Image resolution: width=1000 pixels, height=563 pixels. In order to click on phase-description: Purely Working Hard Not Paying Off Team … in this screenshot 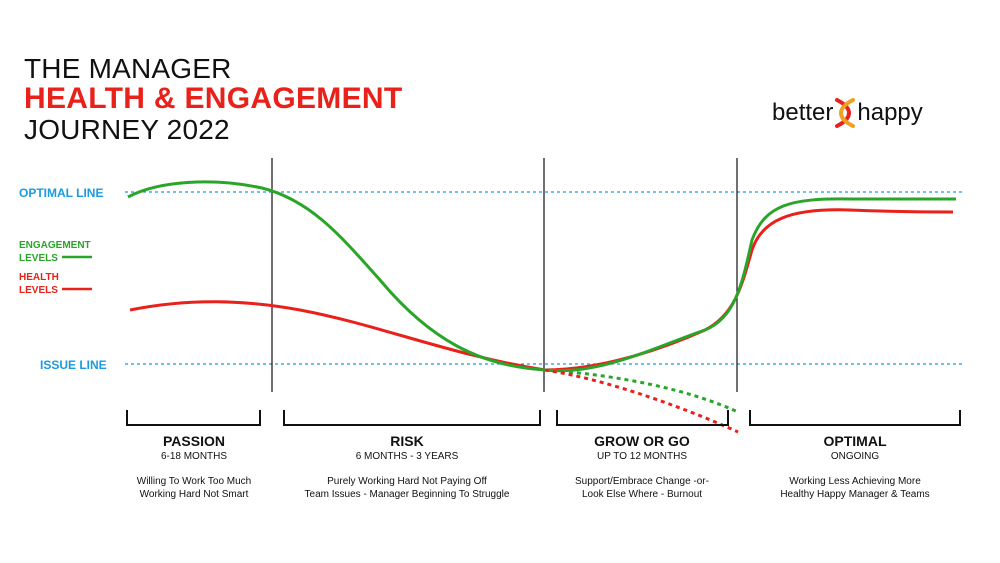, I will do `click(407, 488)`.